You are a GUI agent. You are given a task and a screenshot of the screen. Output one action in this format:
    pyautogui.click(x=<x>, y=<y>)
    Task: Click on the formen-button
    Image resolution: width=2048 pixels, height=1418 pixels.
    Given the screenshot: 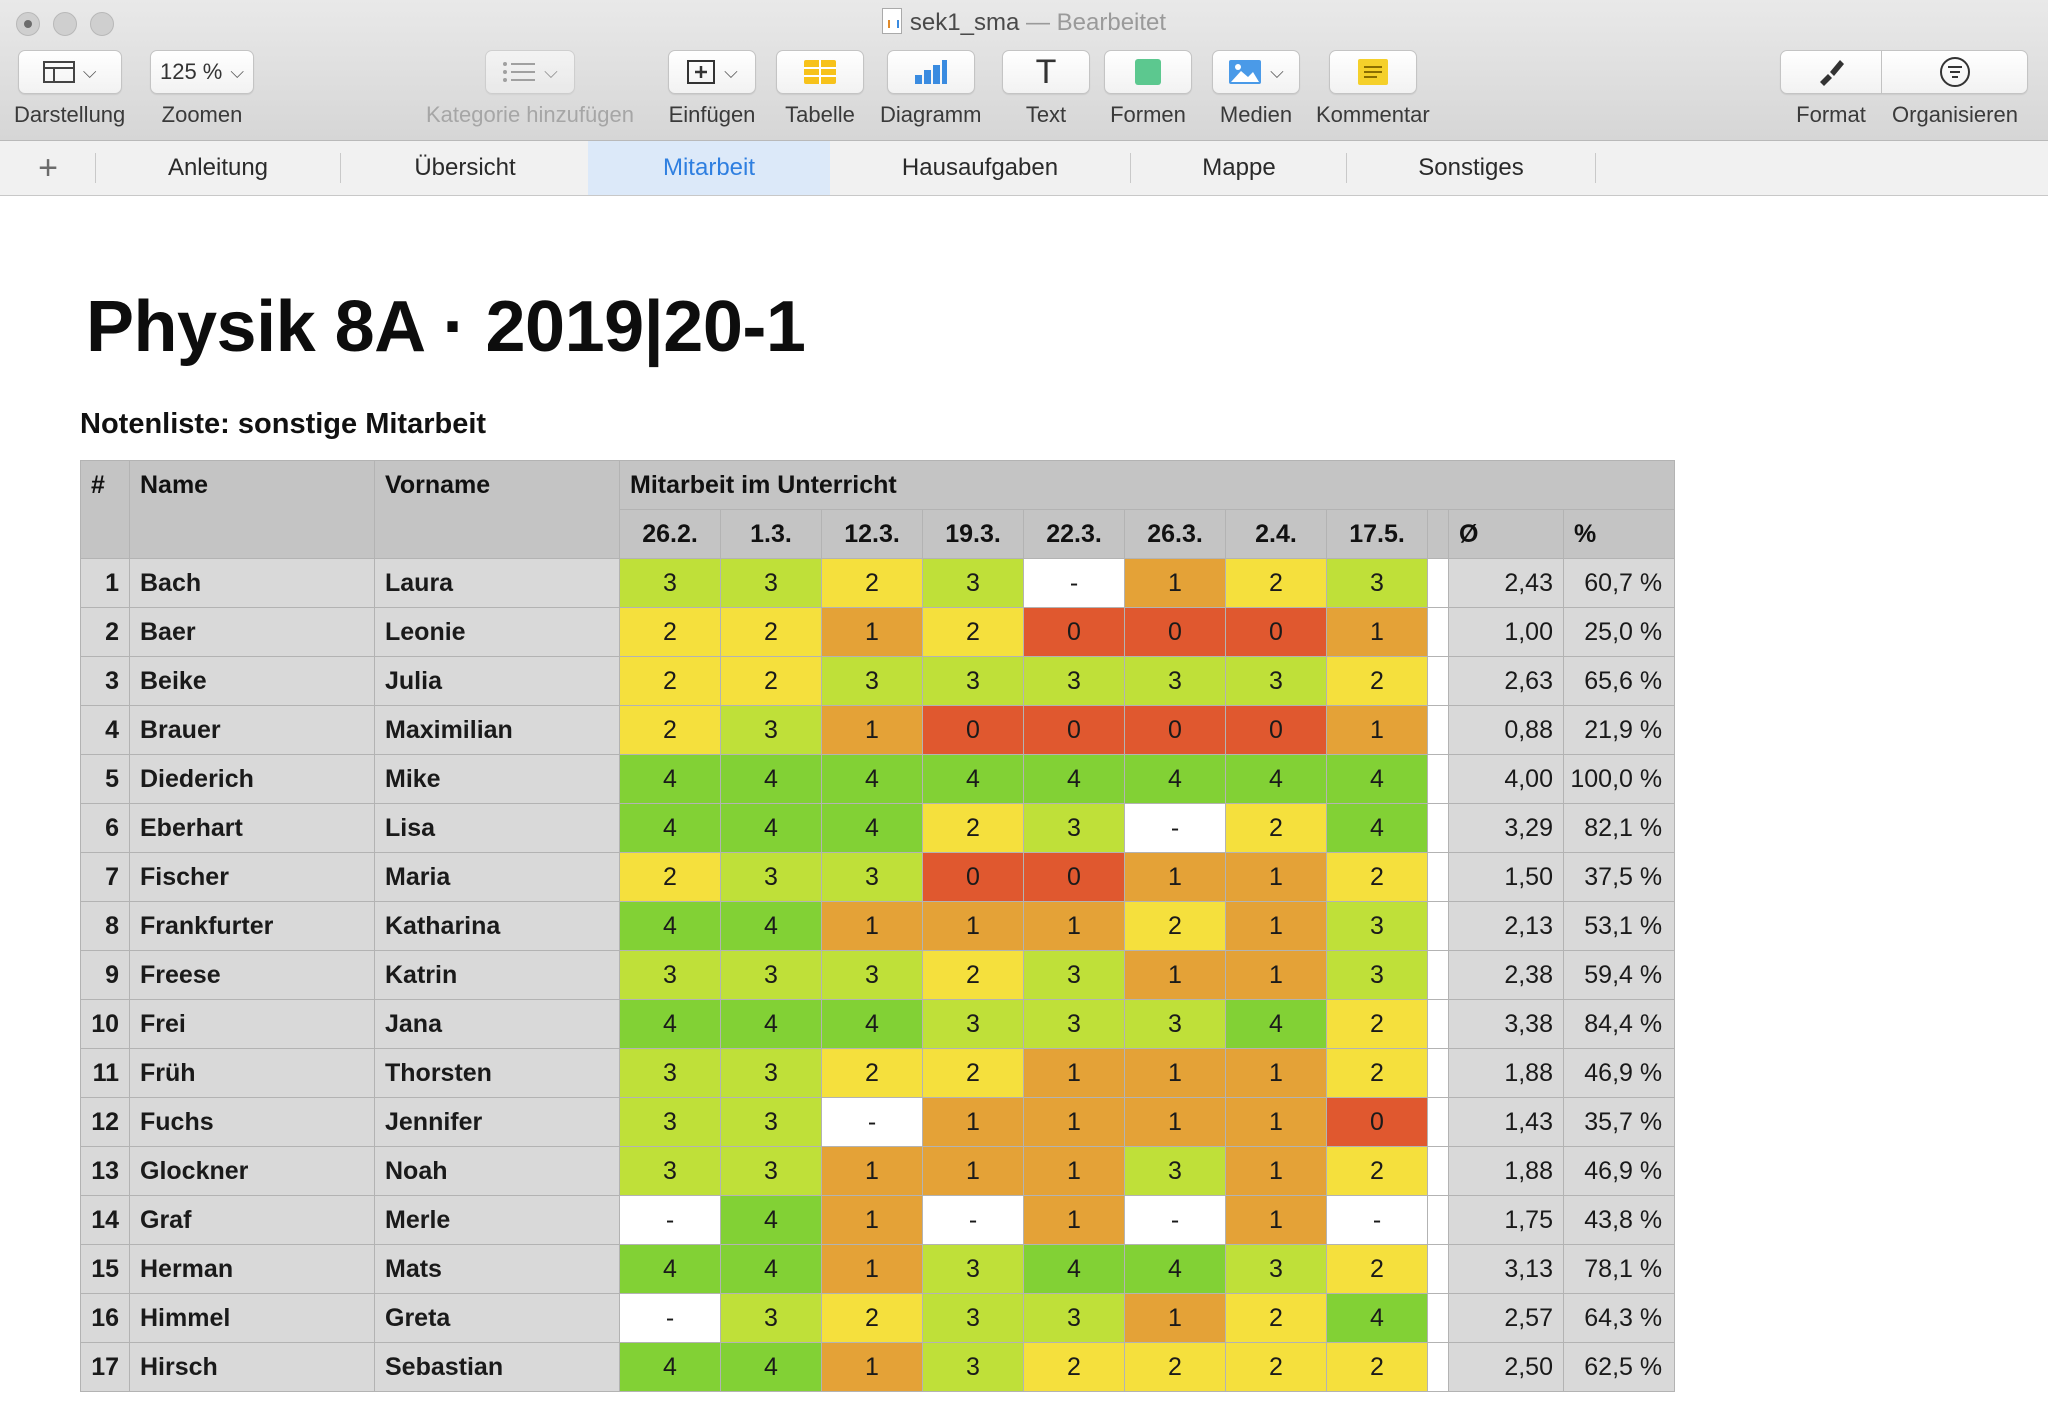 What is the action you would take?
    pyautogui.click(x=1148, y=72)
    